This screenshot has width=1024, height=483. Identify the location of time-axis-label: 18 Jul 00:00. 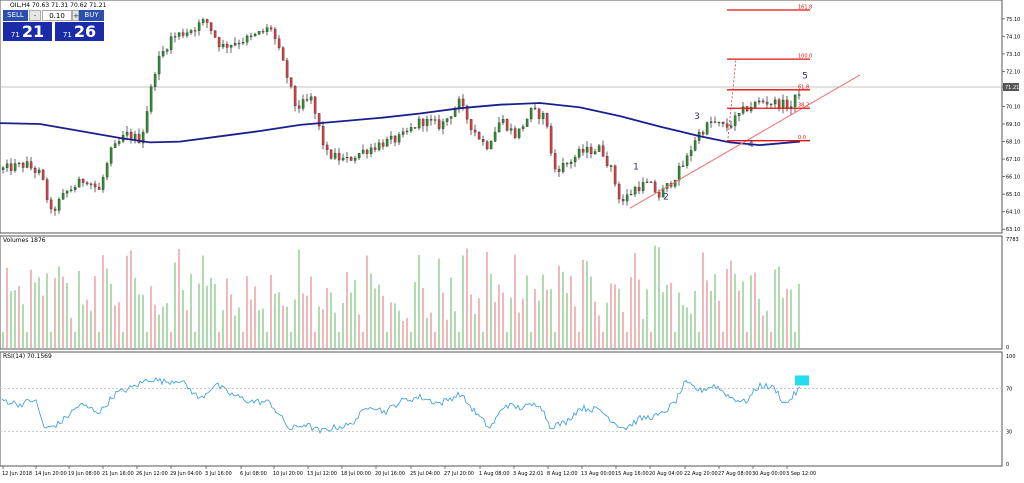
(356, 474).